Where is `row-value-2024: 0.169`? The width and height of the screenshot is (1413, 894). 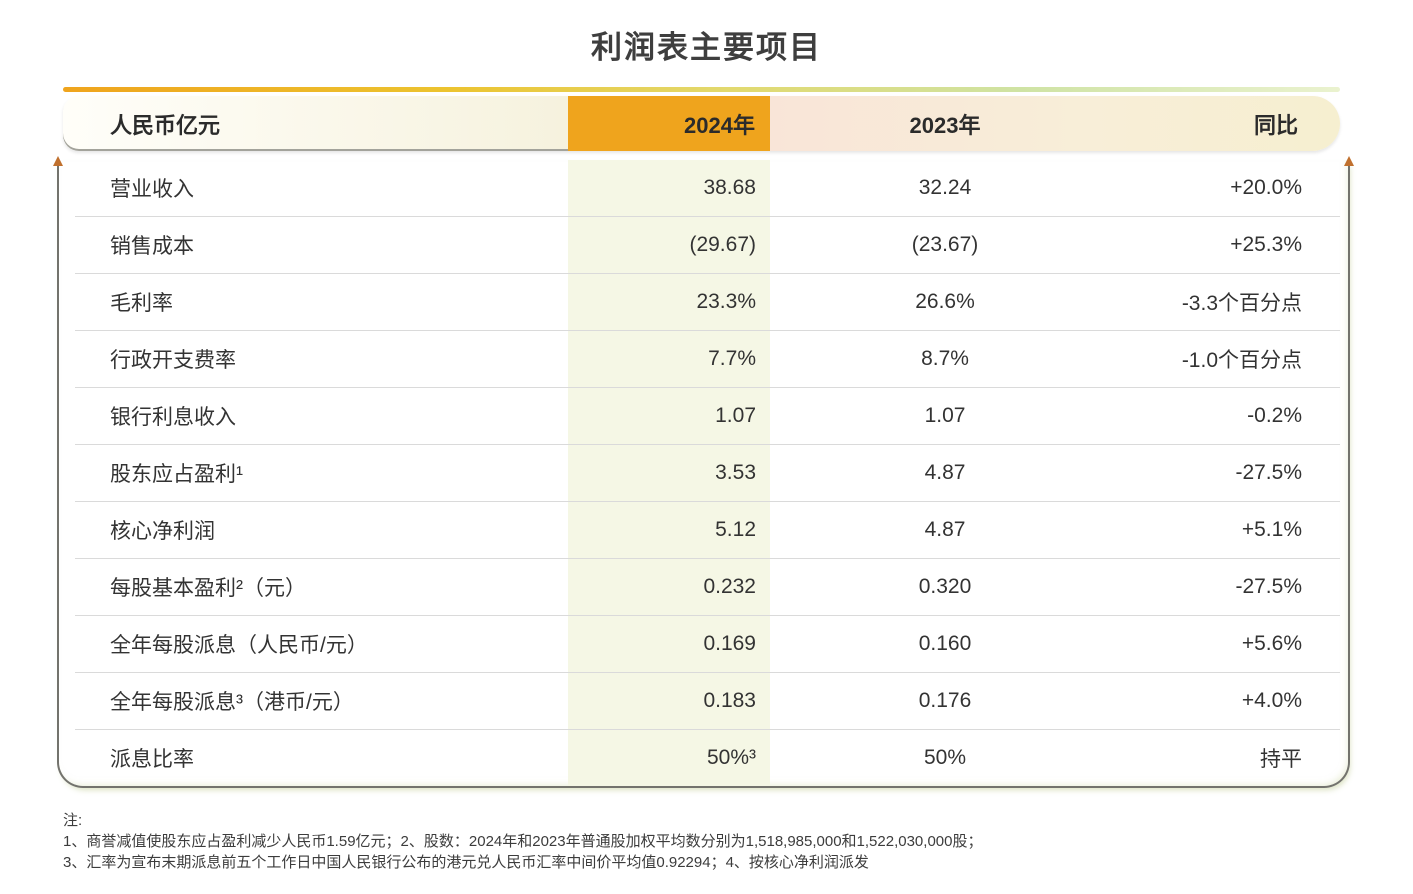
row-value-2024: 0.169 is located at coordinates (729, 643).